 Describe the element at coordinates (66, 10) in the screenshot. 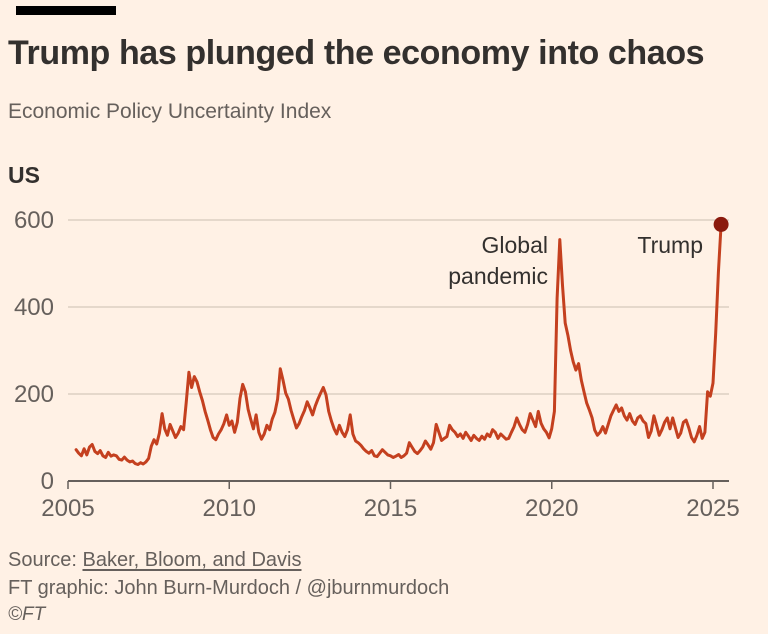

I see `ft-black-bar` at that location.